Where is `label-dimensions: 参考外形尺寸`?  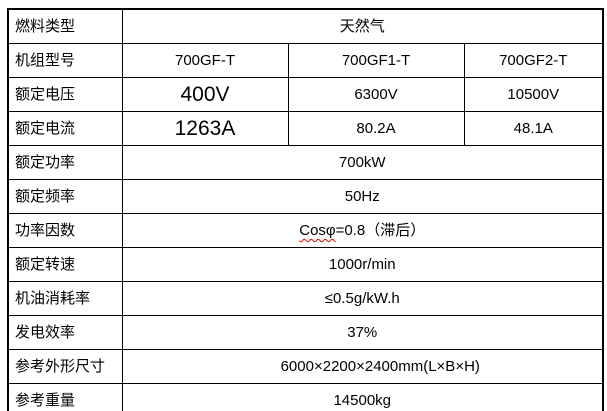
label-dimensions: 参考外形尺寸 is located at coordinates (65, 366).